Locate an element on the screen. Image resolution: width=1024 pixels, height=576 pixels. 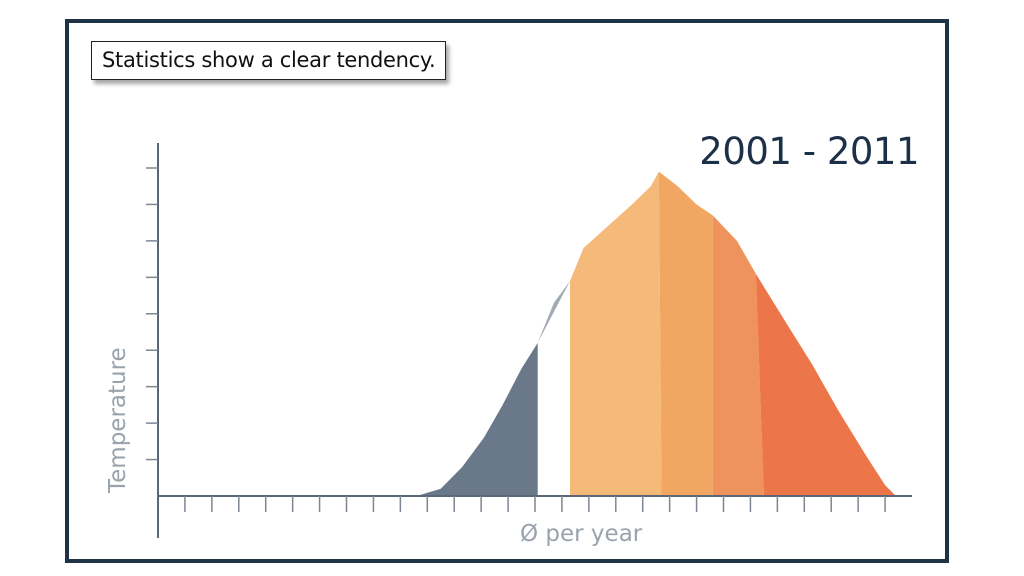
caption-box: Statistics show a clear tendency. is located at coordinates (269, 60).